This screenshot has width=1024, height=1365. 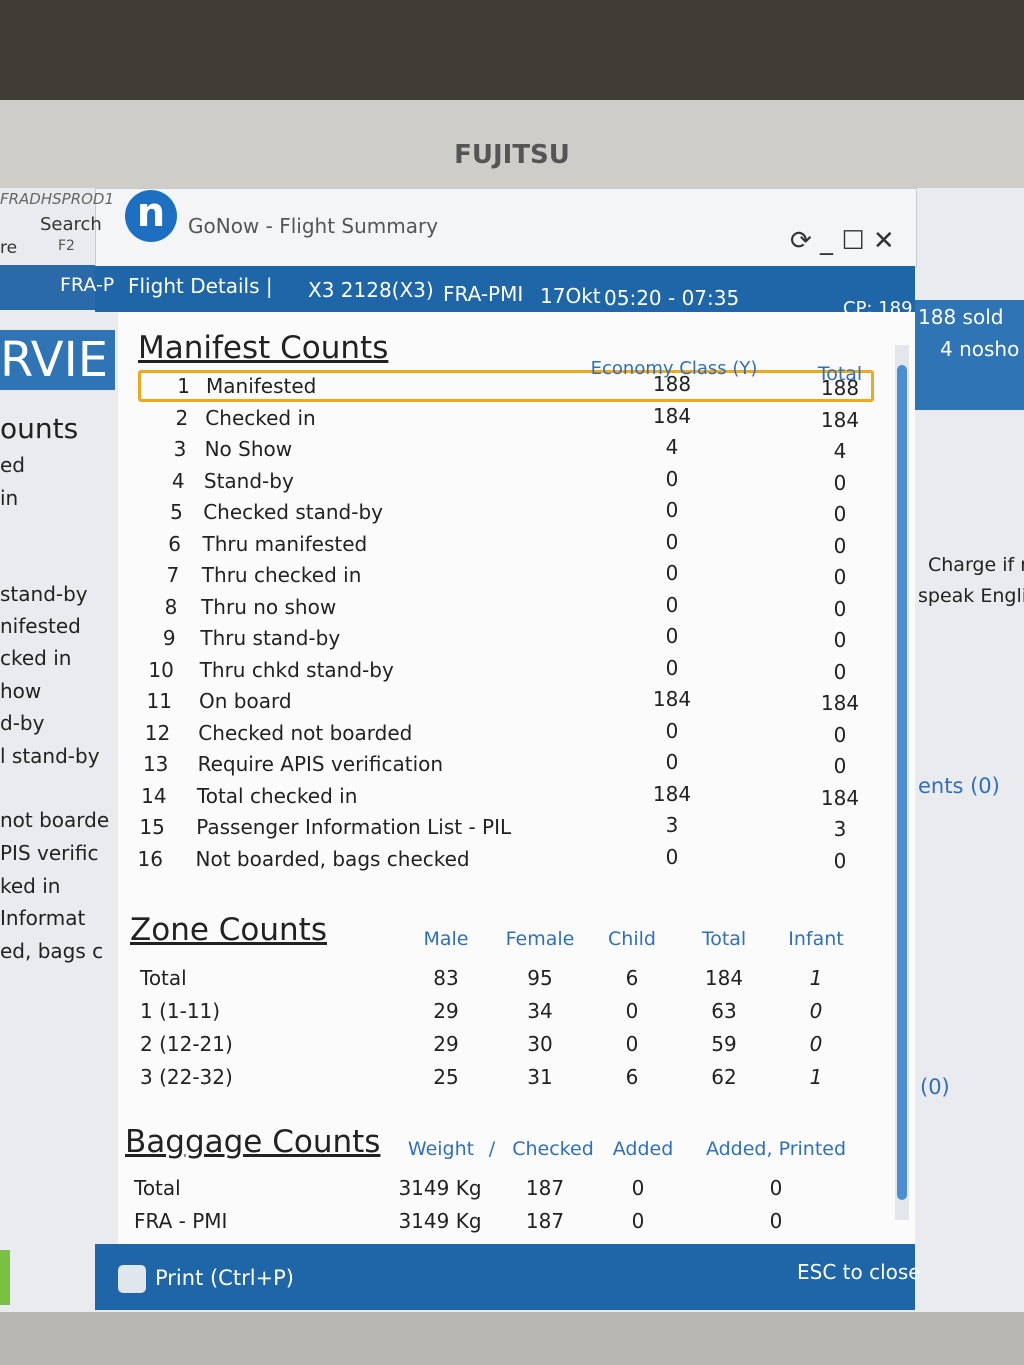 I want to click on window-header, so click(x=505, y=289).